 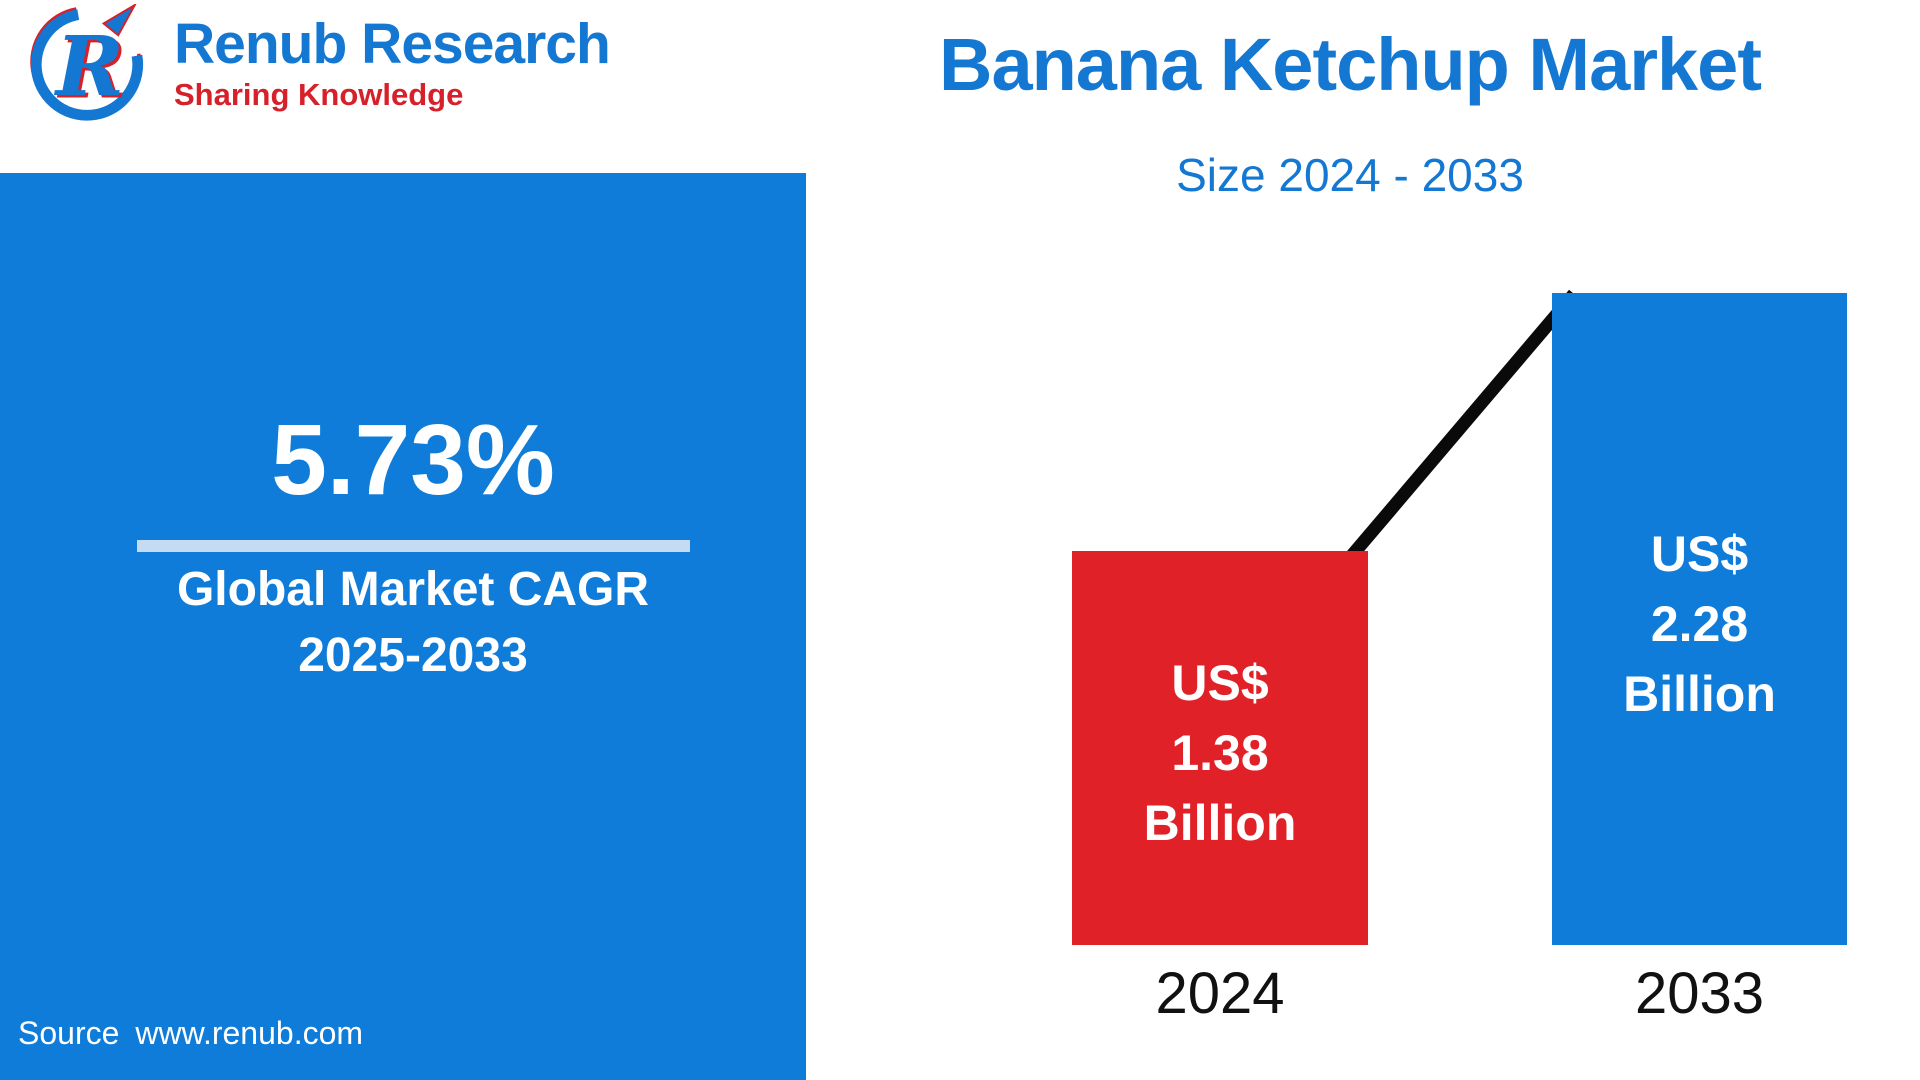 What do you see at coordinates (413, 589) in the screenshot?
I see `cagr-label-line1: Global Market CAGR` at bounding box center [413, 589].